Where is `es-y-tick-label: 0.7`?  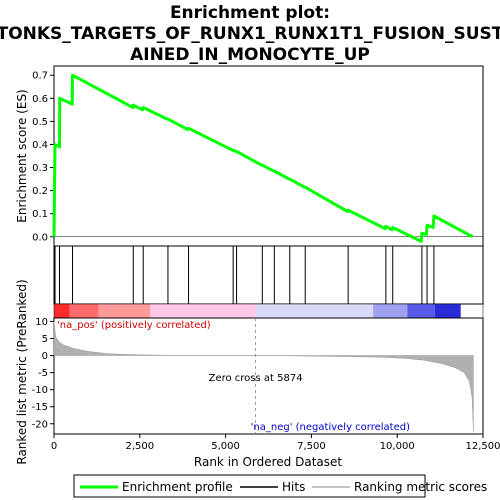
es-y-tick-label: 0.7 is located at coordinates (40, 76).